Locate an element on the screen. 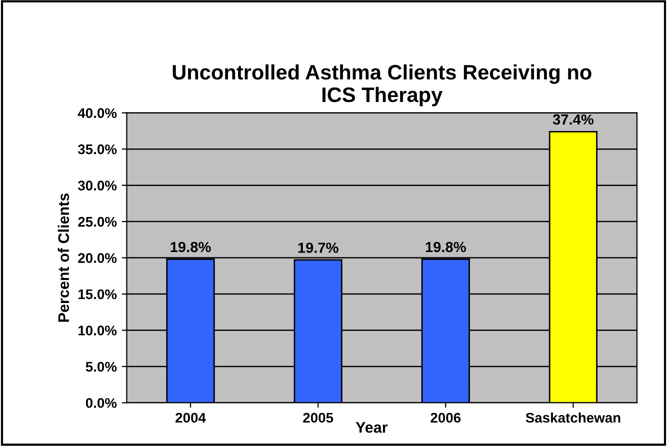  y-tick-label: 35.0% is located at coordinates (97, 149).